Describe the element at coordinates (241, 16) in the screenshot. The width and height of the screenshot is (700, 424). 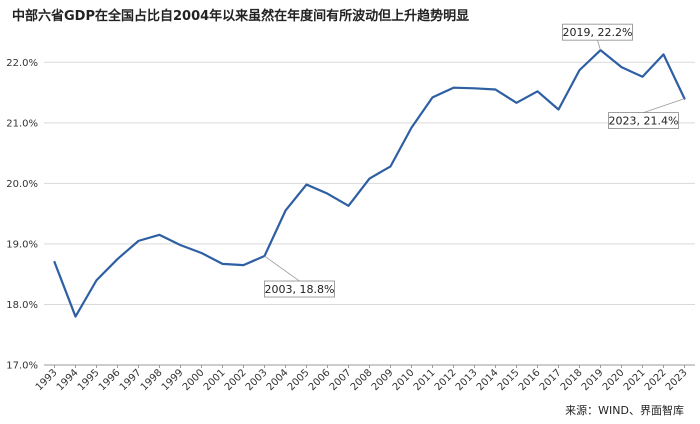
I see `chart-title: 中部六省GDP在全国占比自2004年以来虽然在年度间有所波动但上升趋势明显` at that location.